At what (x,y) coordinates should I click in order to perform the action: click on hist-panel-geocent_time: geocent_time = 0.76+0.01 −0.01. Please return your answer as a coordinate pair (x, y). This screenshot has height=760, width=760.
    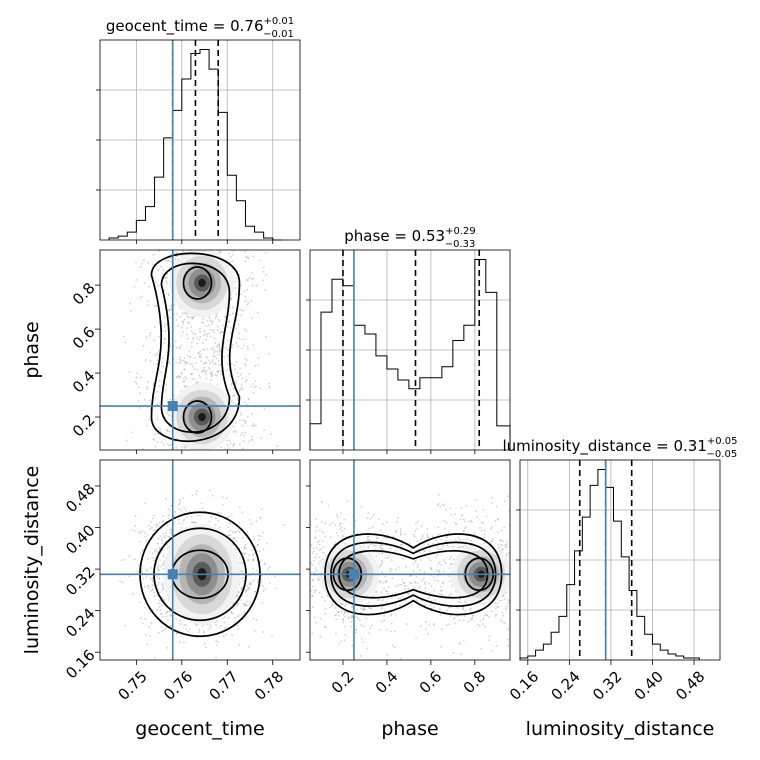
    Looking at the image, I should click on (198, 128).